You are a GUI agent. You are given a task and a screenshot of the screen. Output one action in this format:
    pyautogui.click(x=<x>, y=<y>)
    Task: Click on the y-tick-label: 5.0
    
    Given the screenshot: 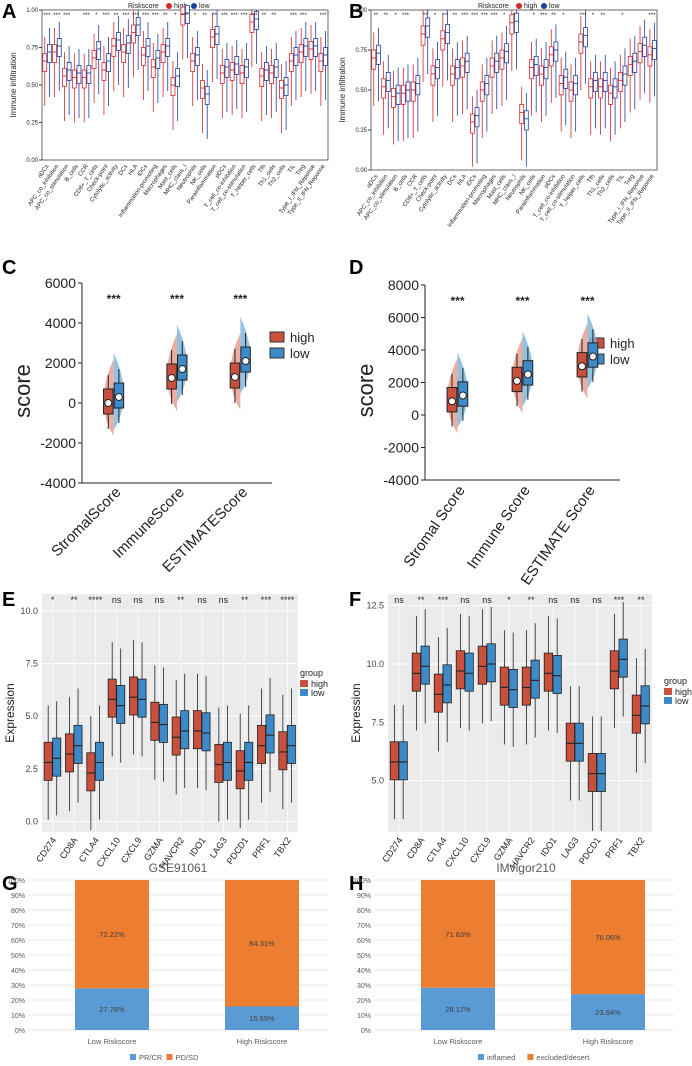 What is the action you would take?
    pyautogui.click(x=31, y=716)
    